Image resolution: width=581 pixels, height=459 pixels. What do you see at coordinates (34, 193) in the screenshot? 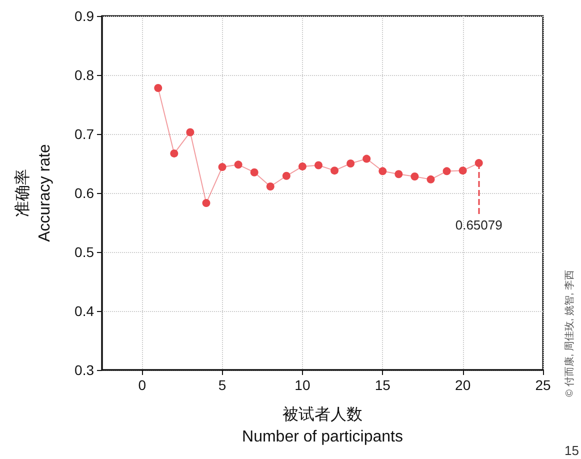
I see `y-axis-title: 准确率 Accuracy rate` at bounding box center [34, 193].